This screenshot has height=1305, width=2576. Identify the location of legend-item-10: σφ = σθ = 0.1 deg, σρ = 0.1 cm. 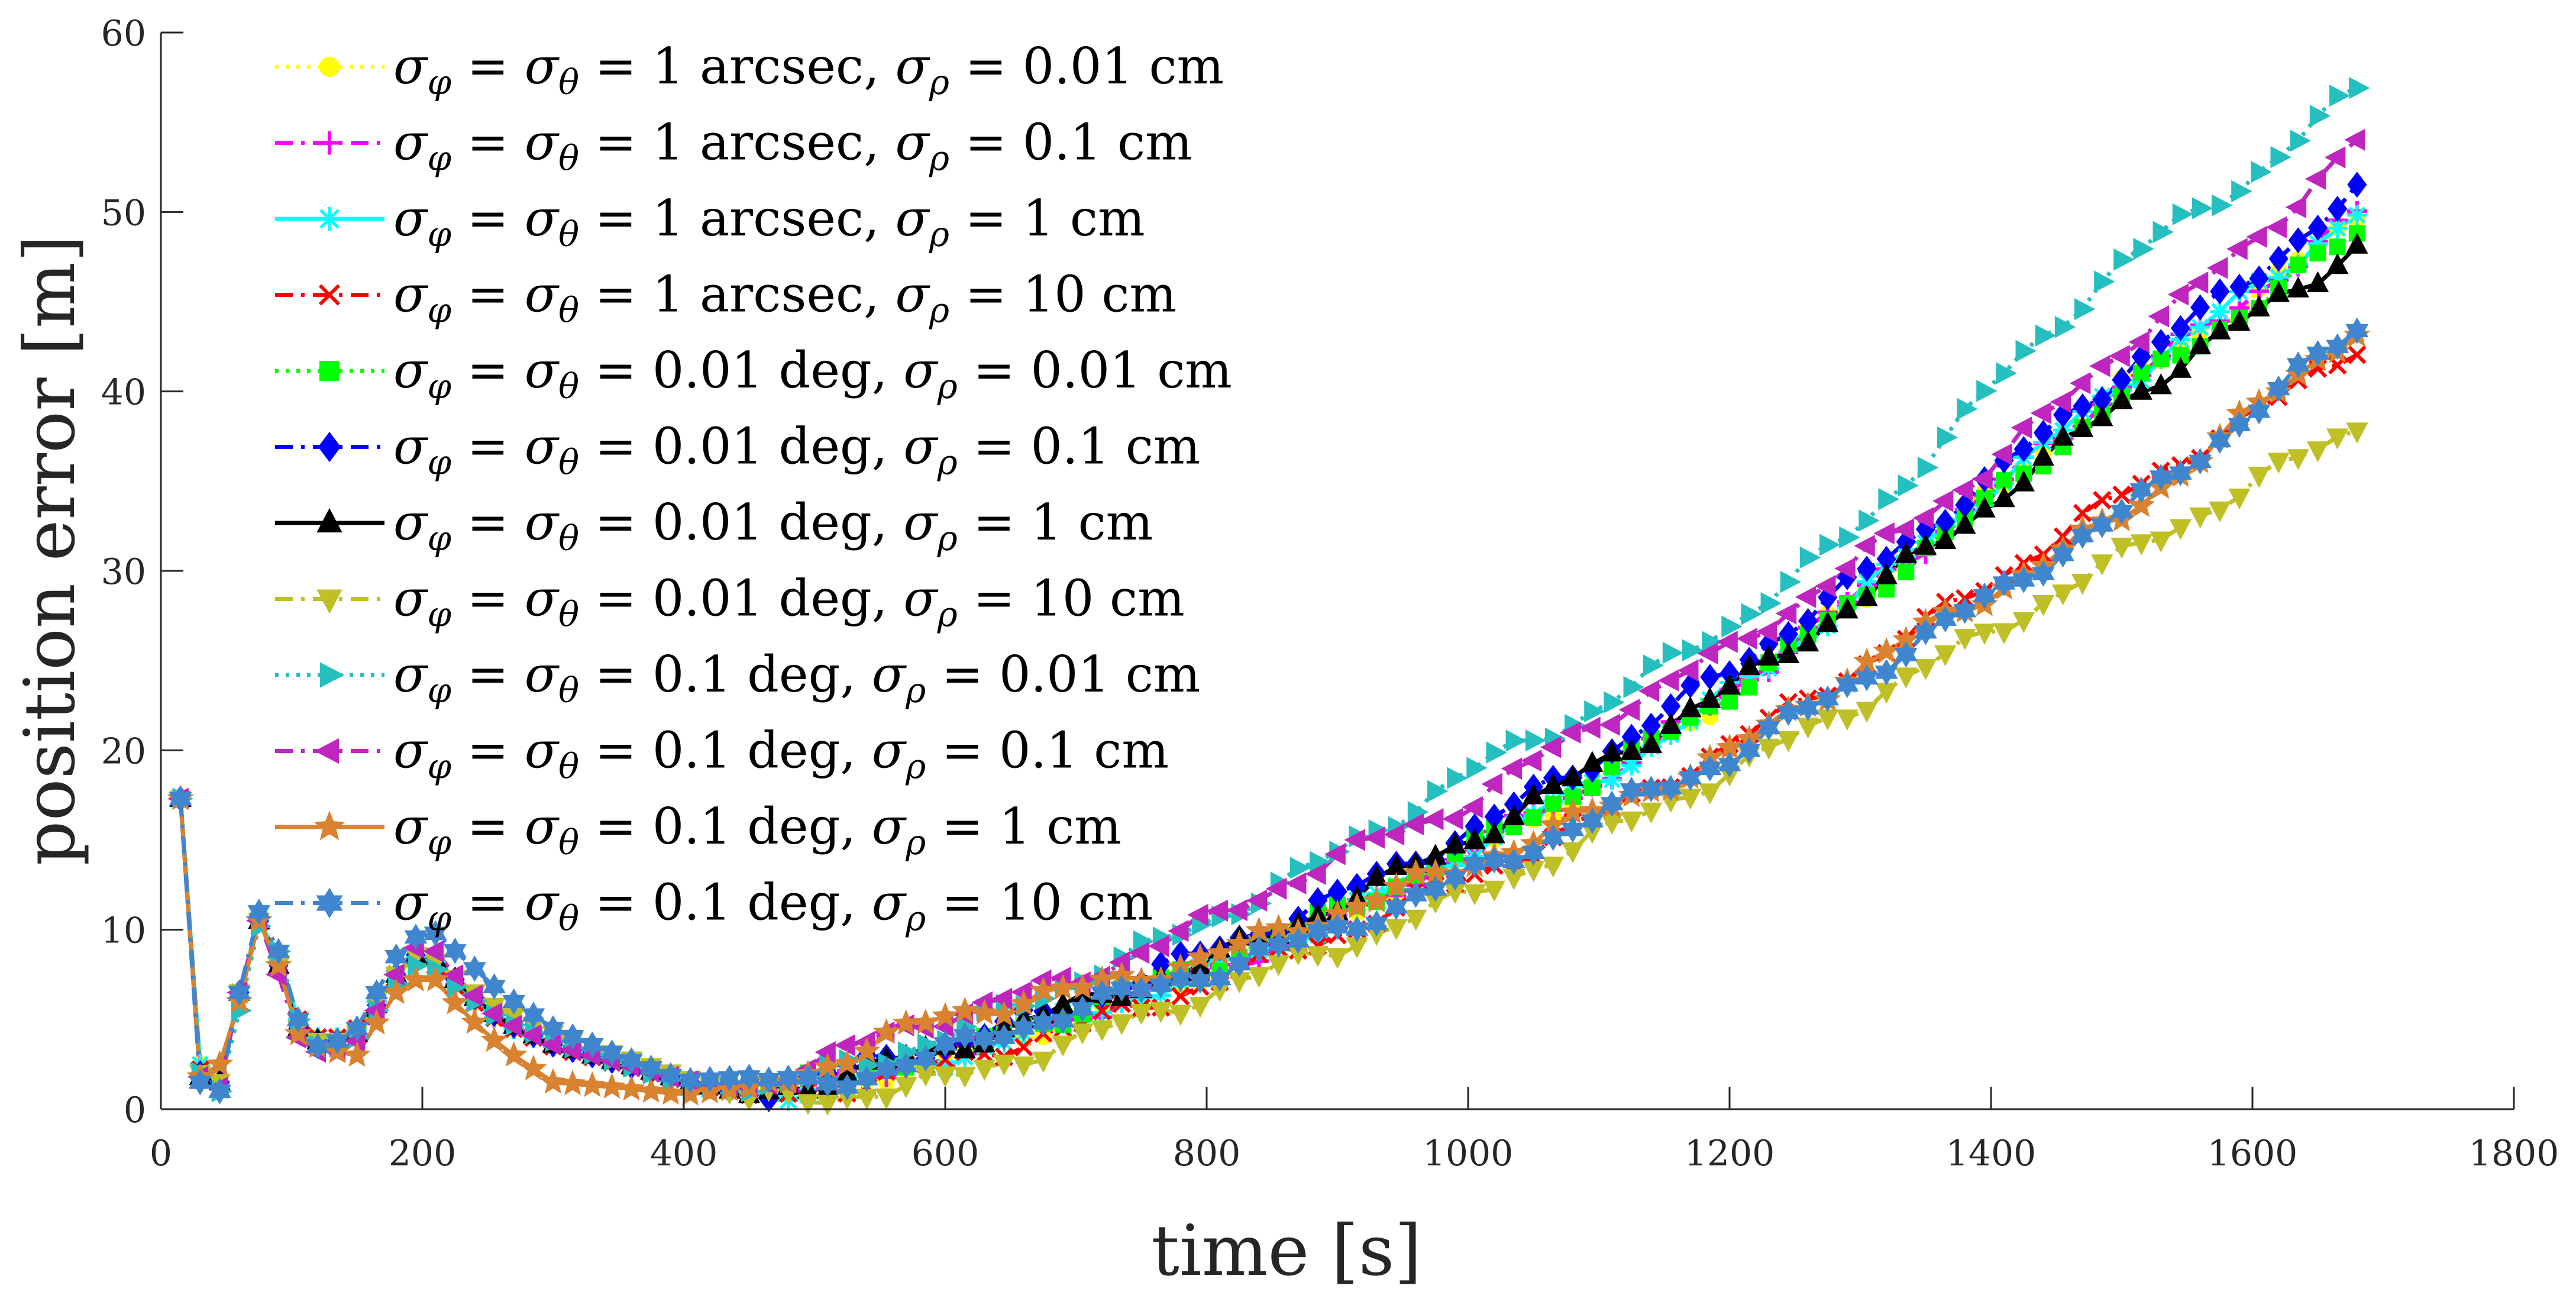
(722, 755).